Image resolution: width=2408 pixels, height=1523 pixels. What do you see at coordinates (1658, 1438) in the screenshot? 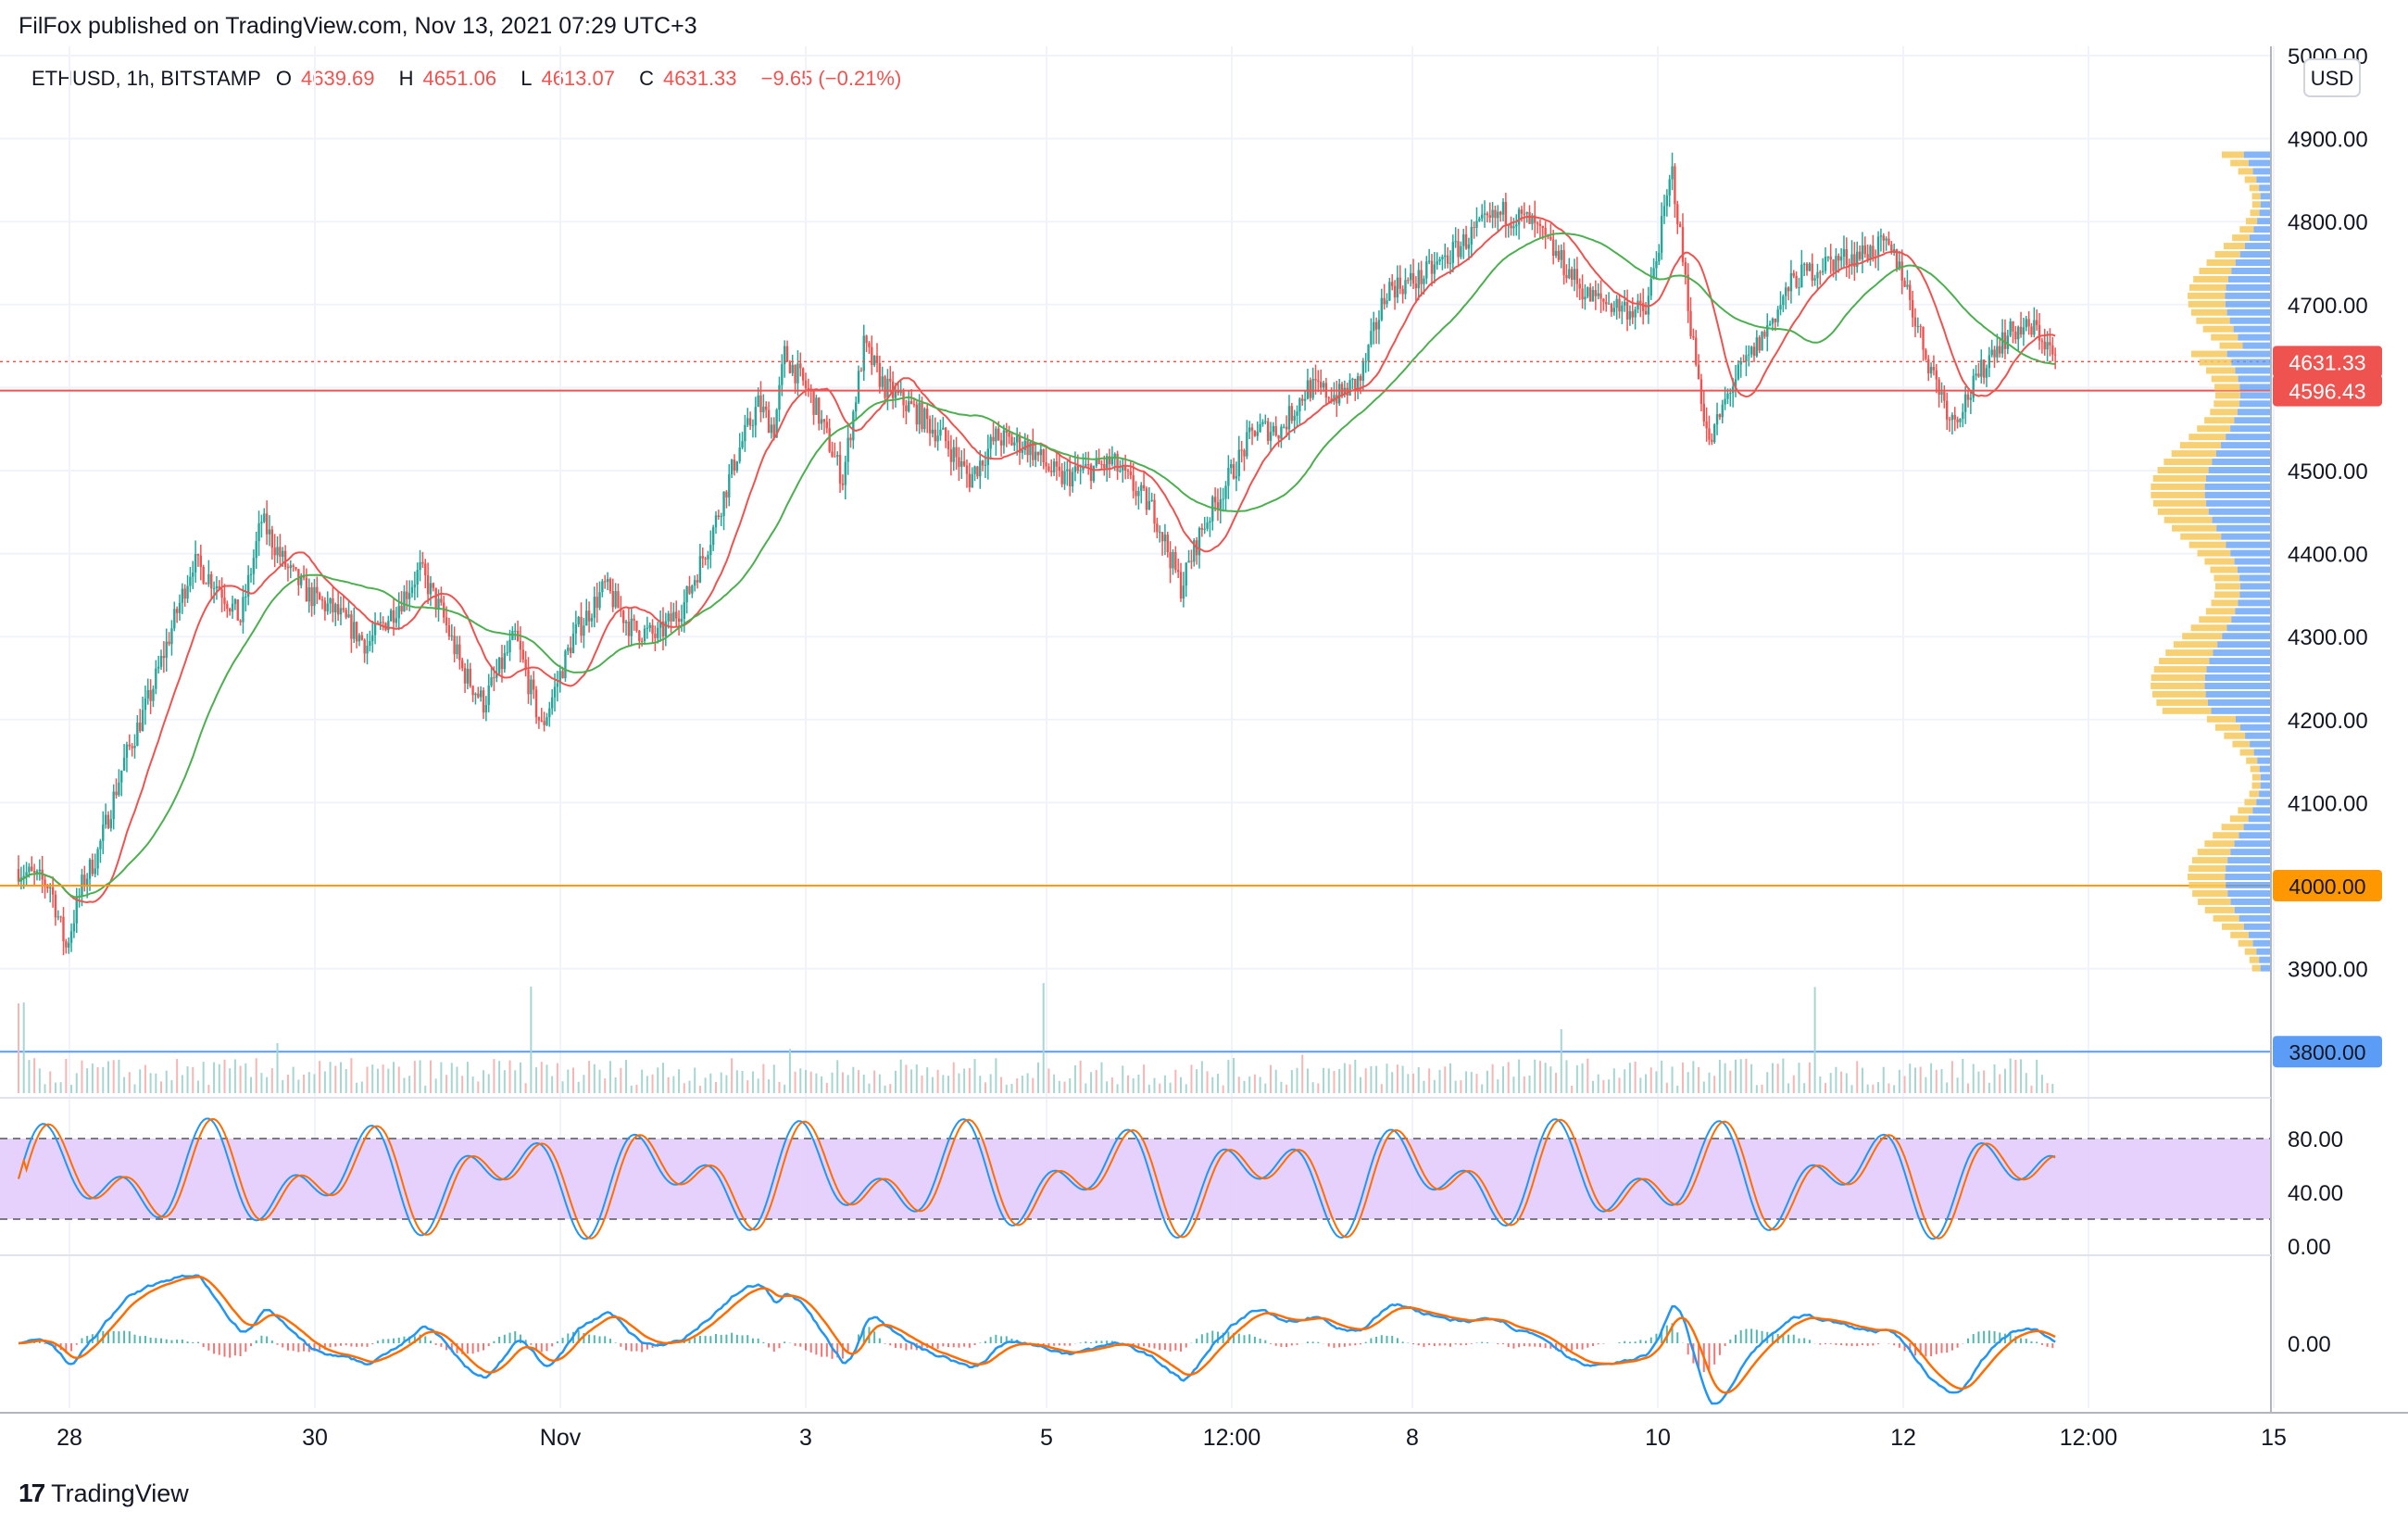
I see `x-tick-label: 10` at bounding box center [1658, 1438].